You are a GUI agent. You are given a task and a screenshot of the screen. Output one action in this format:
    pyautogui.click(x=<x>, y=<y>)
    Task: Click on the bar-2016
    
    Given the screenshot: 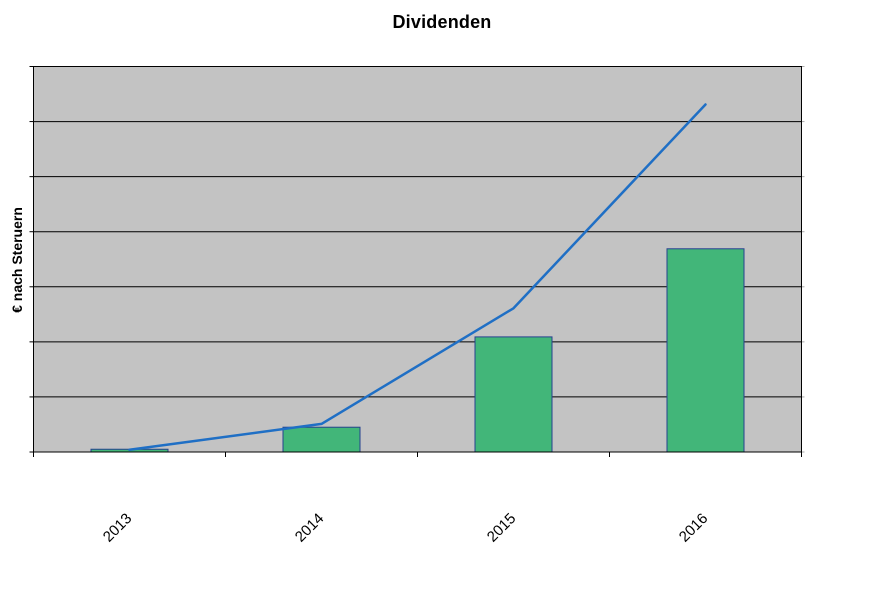 What is the action you would take?
    pyautogui.click(x=705, y=350)
    